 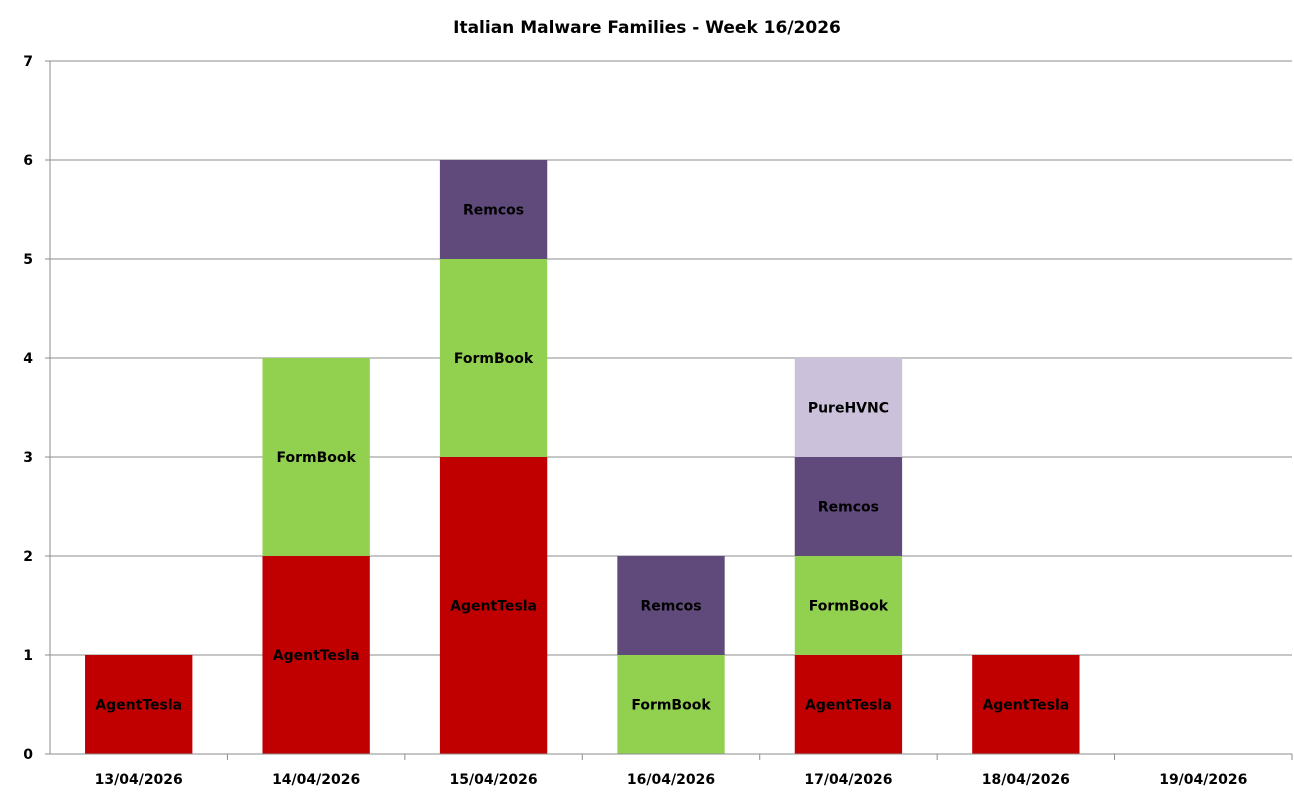 What do you see at coordinates (139, 780) in the screenshot?
I see `x-tick-label: 13/04/2026` at bounding box center [139, 780].